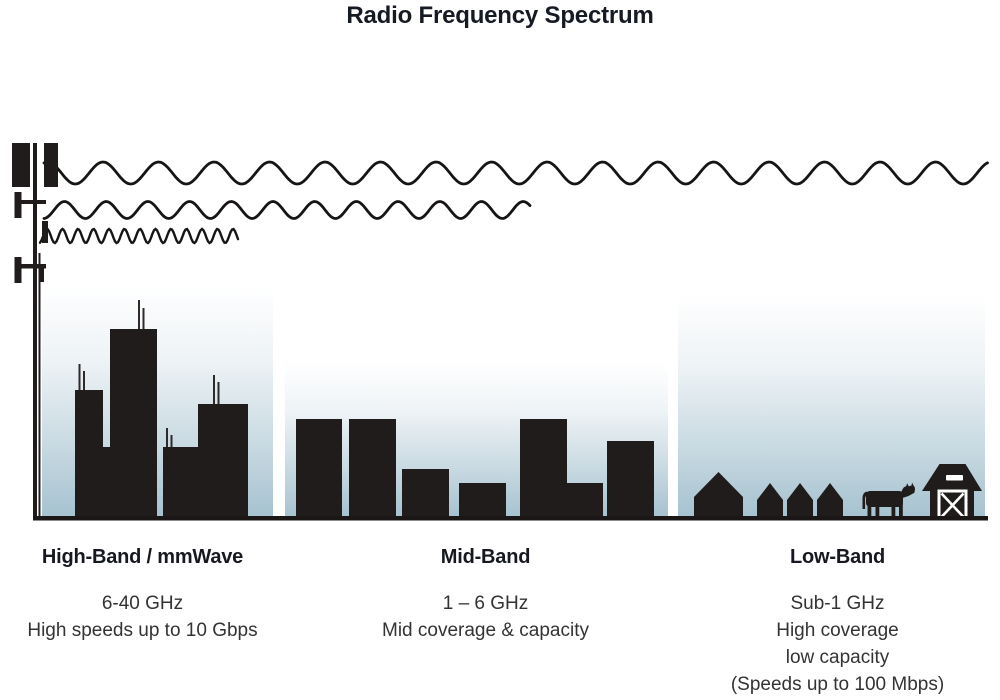  What do you see at coordinates (837, 603) in the screenshot?
I see `band-detail-line: Sub-1 GHz` at bounding box center [837, 603].